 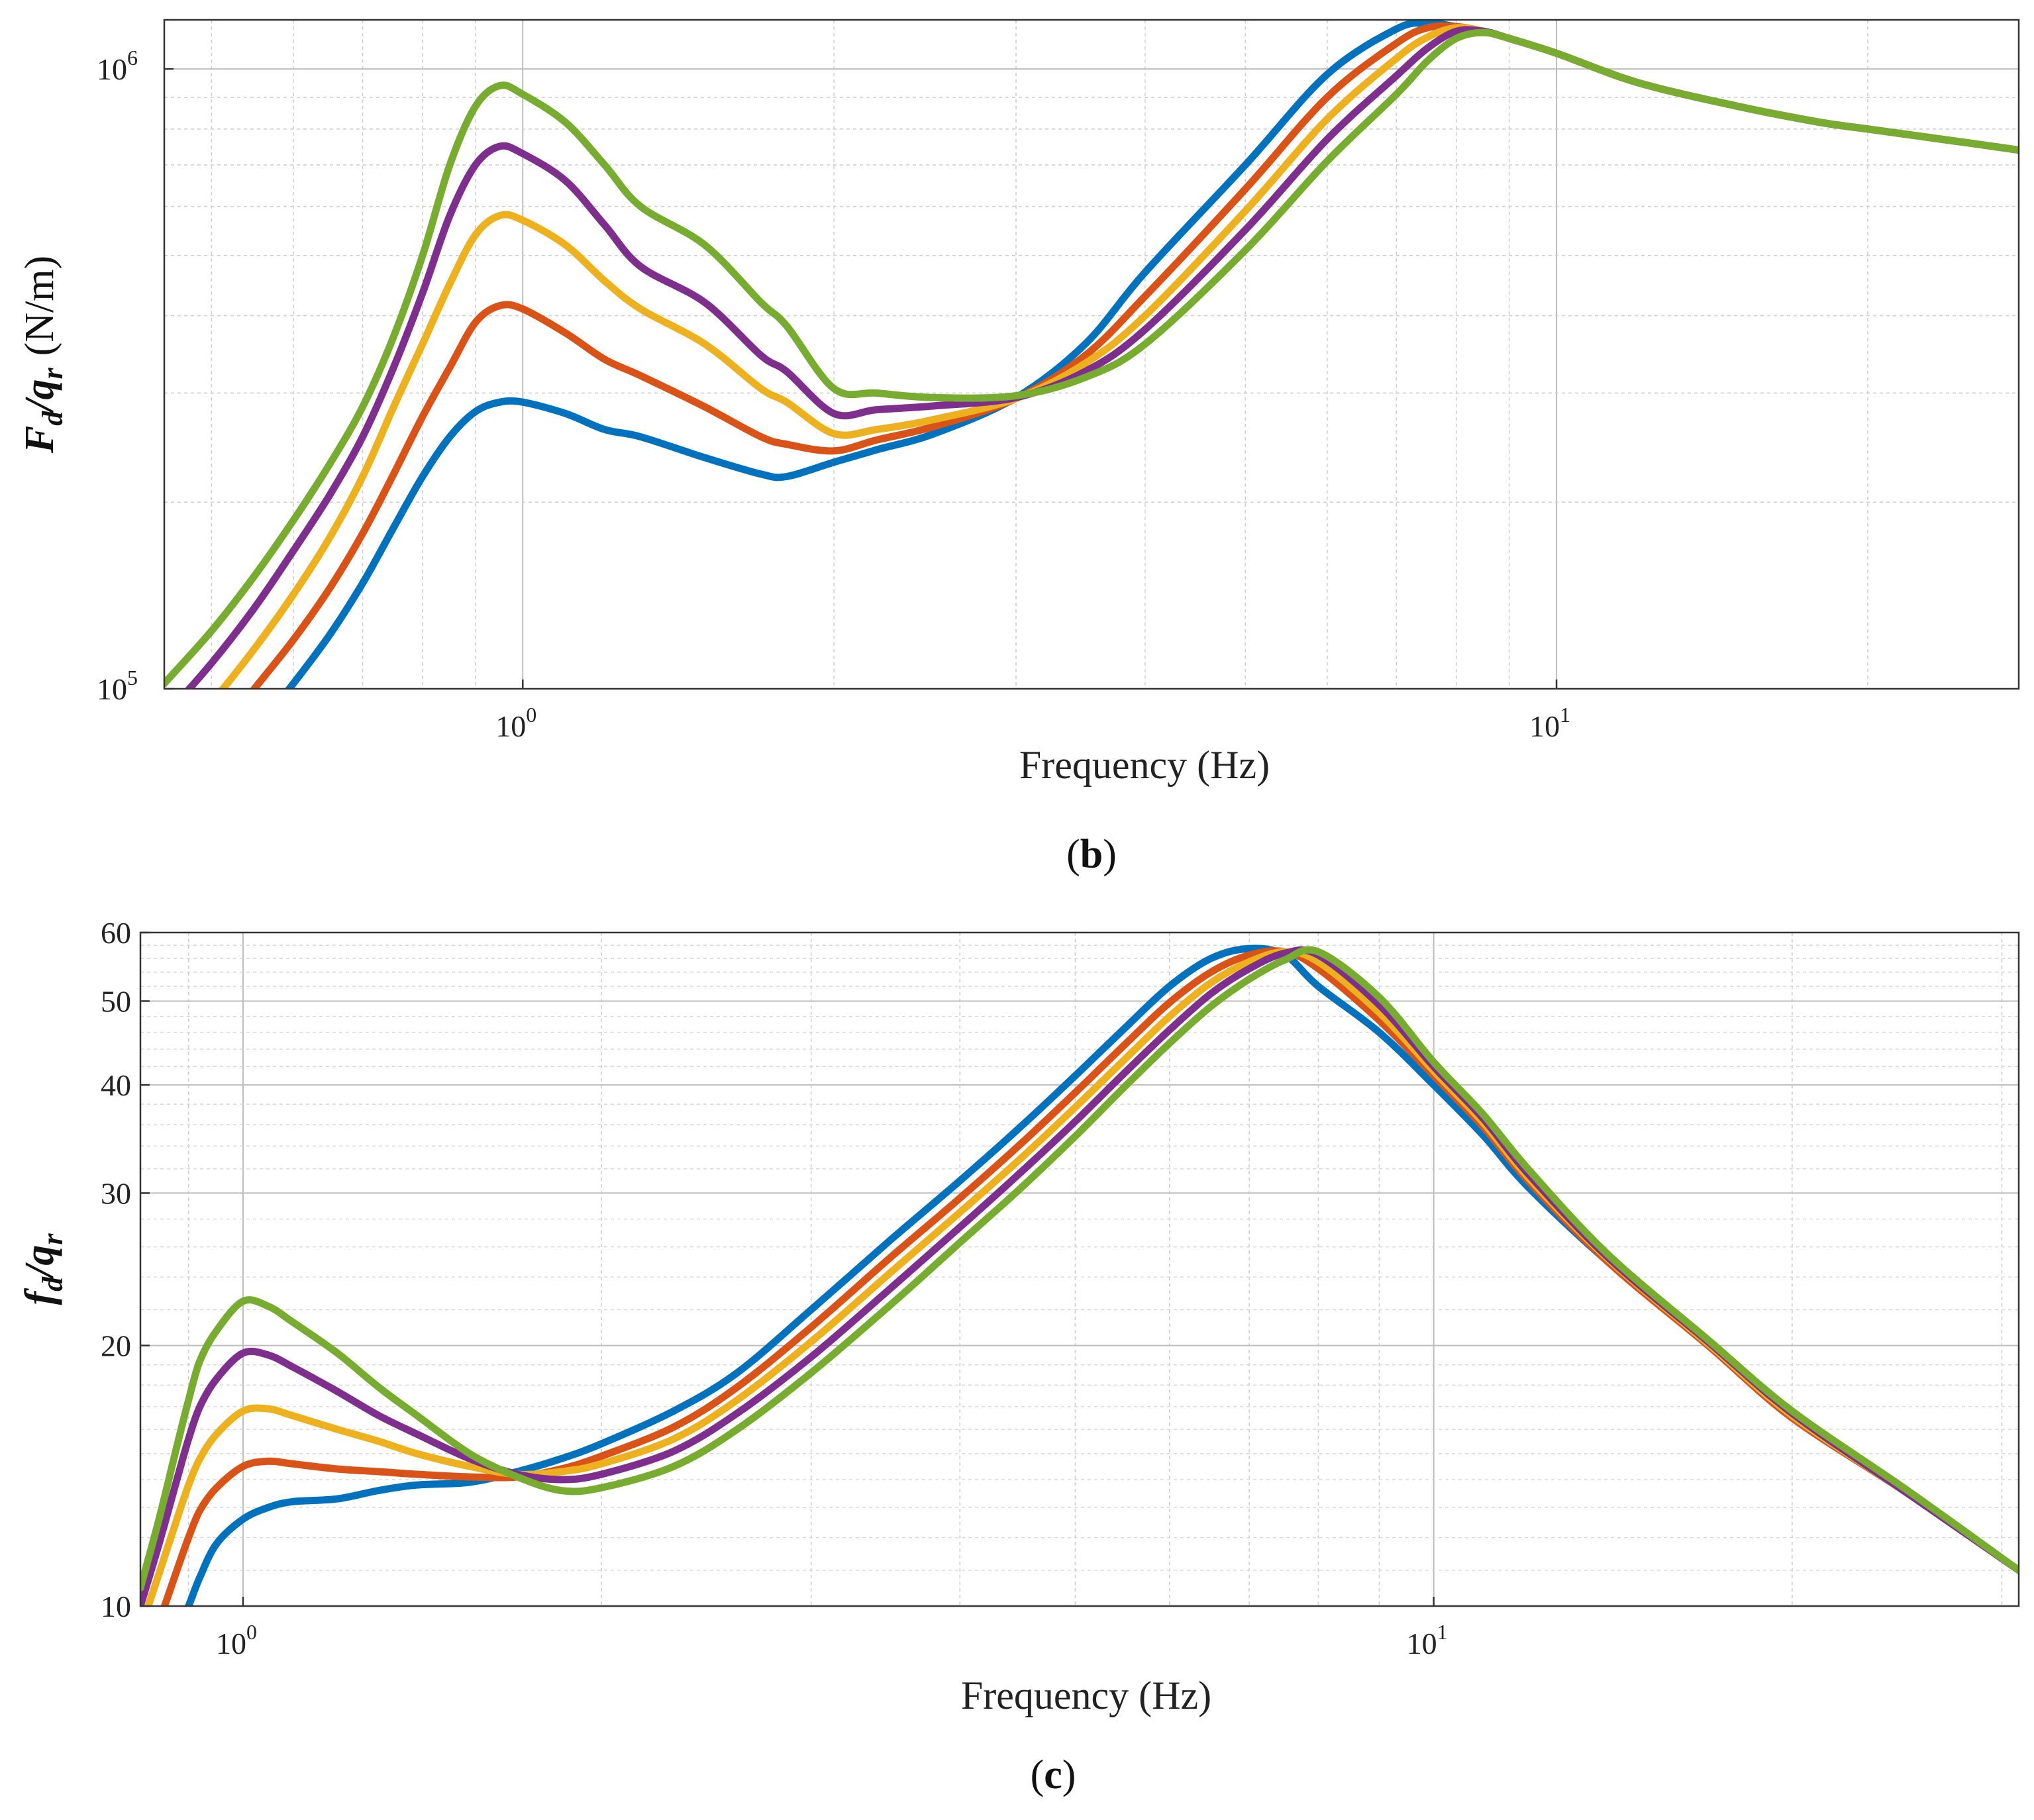 What do you see at coordinates (39, 306) in the screenshot?
I see `y-label-unit: (N/m)` at bounding box center [39, 306].